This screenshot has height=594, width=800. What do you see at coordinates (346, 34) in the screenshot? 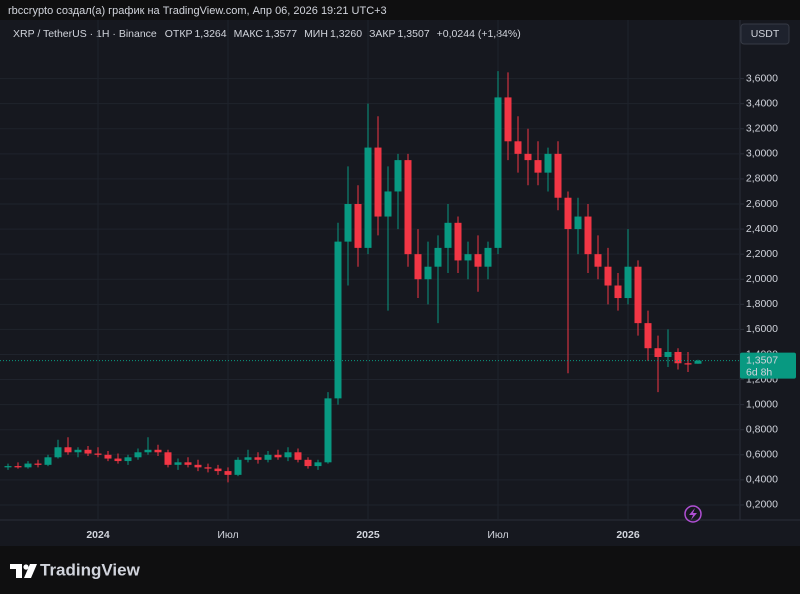
I see `legend-text: 1,3260` at bounding box center [346, 34].